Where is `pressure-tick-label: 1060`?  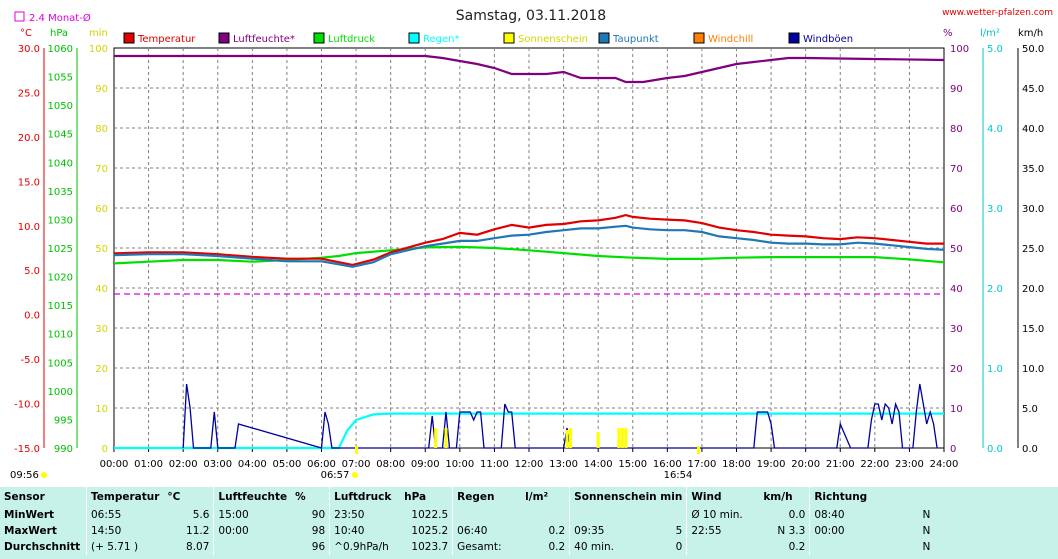
pressure-tick-label: 1060 is located at coordinates (60, 49).